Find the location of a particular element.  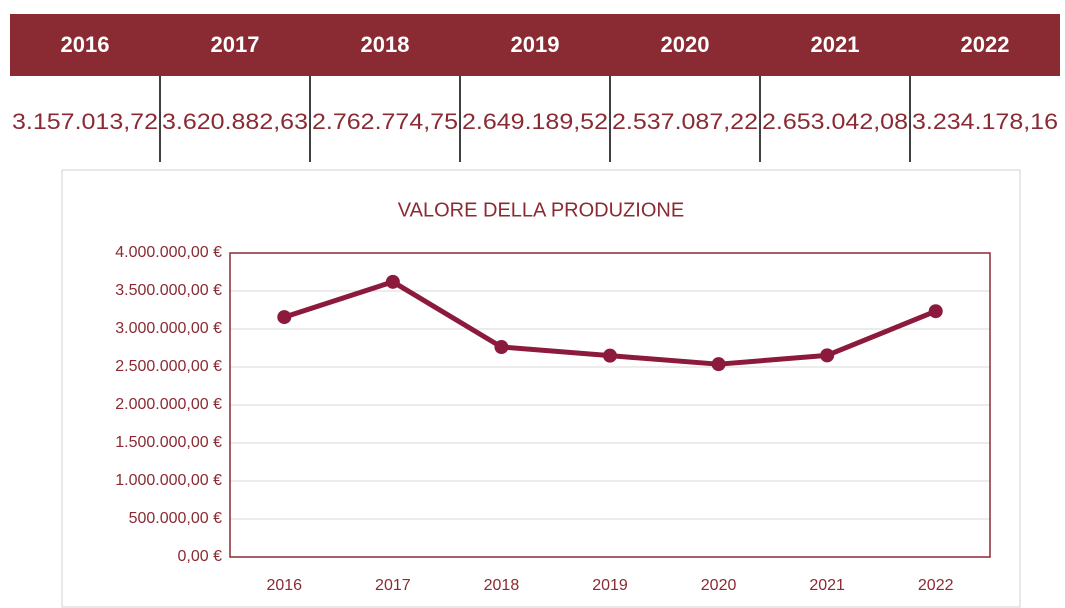

y-tick-label: 3.000.000,00 € is located at coordinates (168, 328).